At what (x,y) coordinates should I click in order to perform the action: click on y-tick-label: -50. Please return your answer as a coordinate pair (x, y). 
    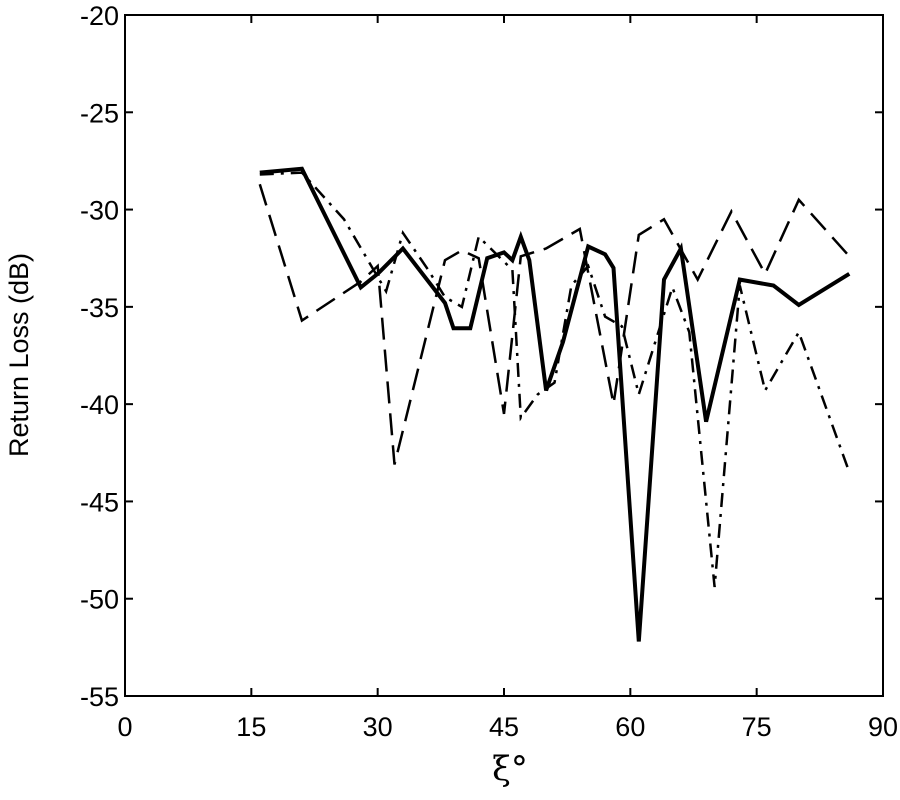
    Looking at the image, I should click on (99, 600).